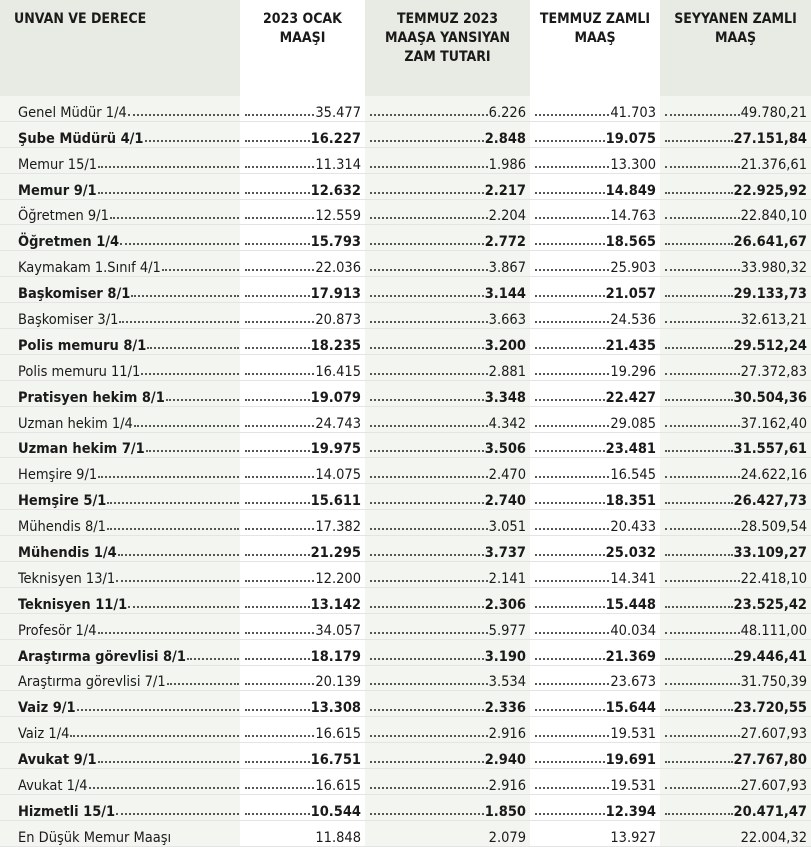 This screenshot has width=811, height=847. I want to click on cell-text: 27.607,93, so click(773, 786).